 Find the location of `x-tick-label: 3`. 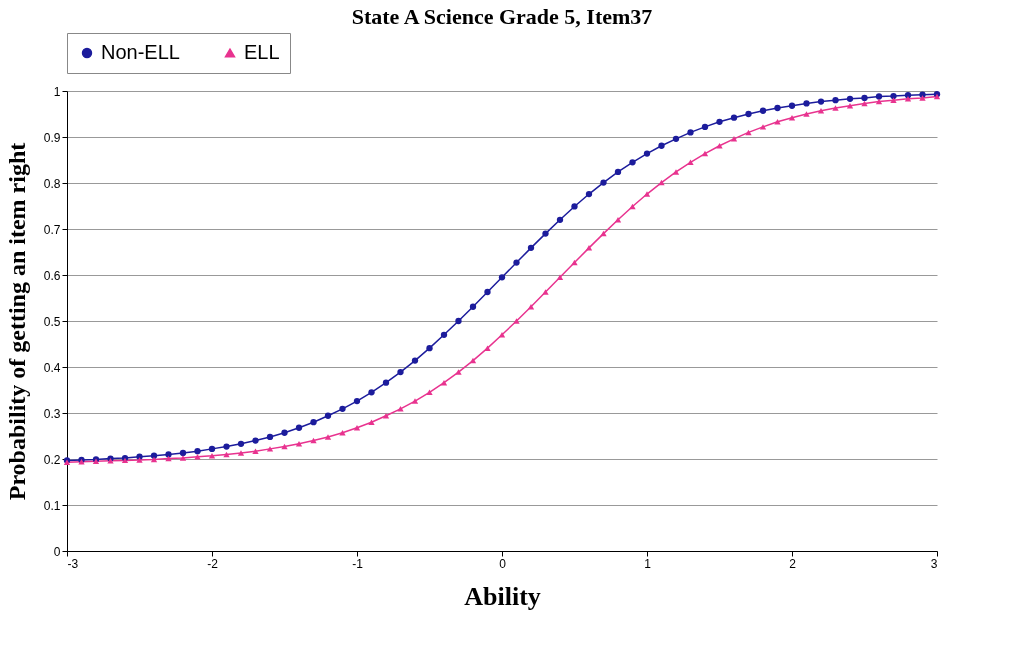

x-tick-label: 3 is located at coordinates (934, 563).